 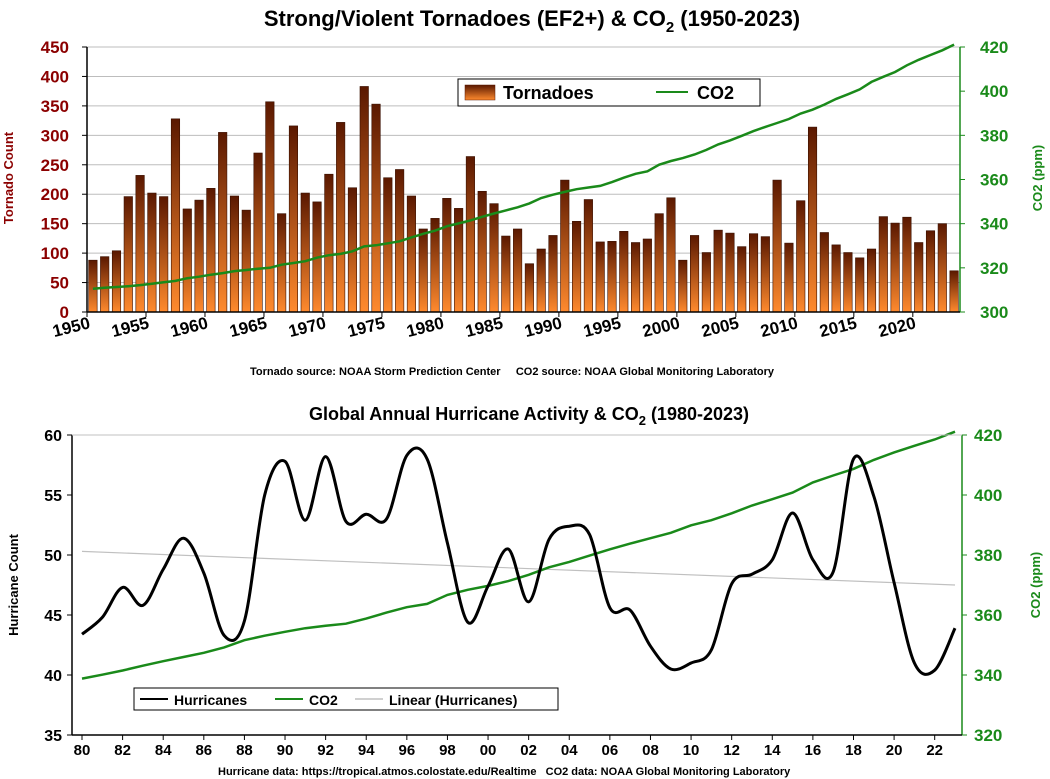 What do you see at coordinates (488, 750) in the screenshot?
I see `x-tick-label: 00` at bounding box center [488, 750].